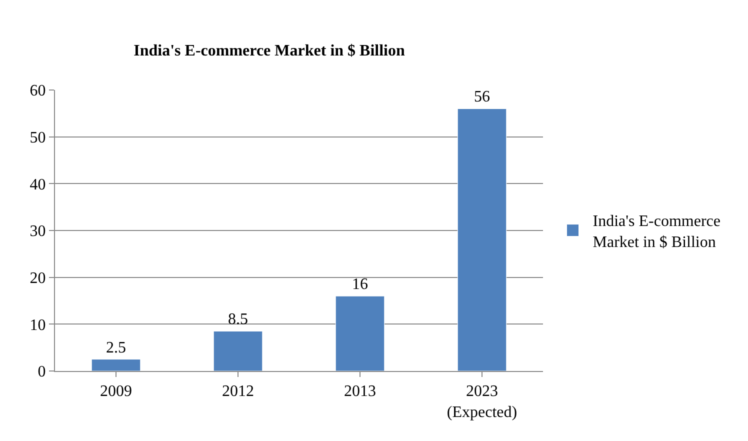  Describe the element at coordinates (38, 325) in the screenshot. I see `y-tick-label: 10` at that location.